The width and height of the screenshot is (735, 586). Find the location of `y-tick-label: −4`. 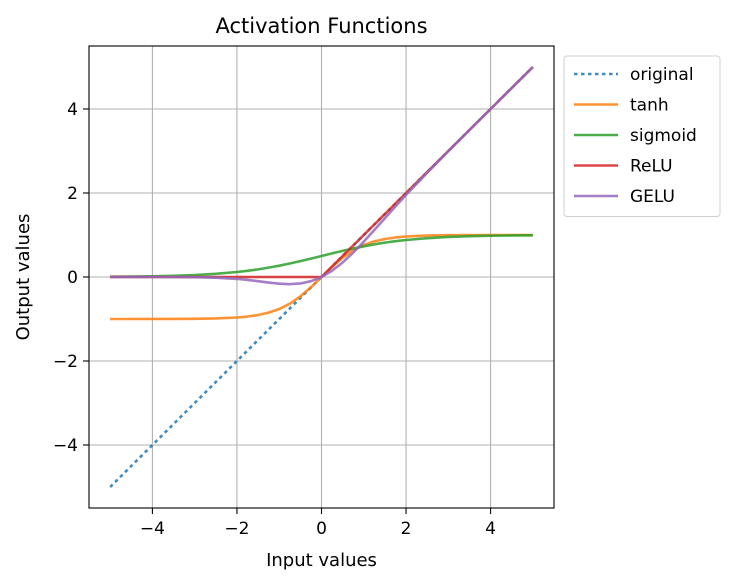

y-tick-label: −4 is located at coordinates (65, 446).